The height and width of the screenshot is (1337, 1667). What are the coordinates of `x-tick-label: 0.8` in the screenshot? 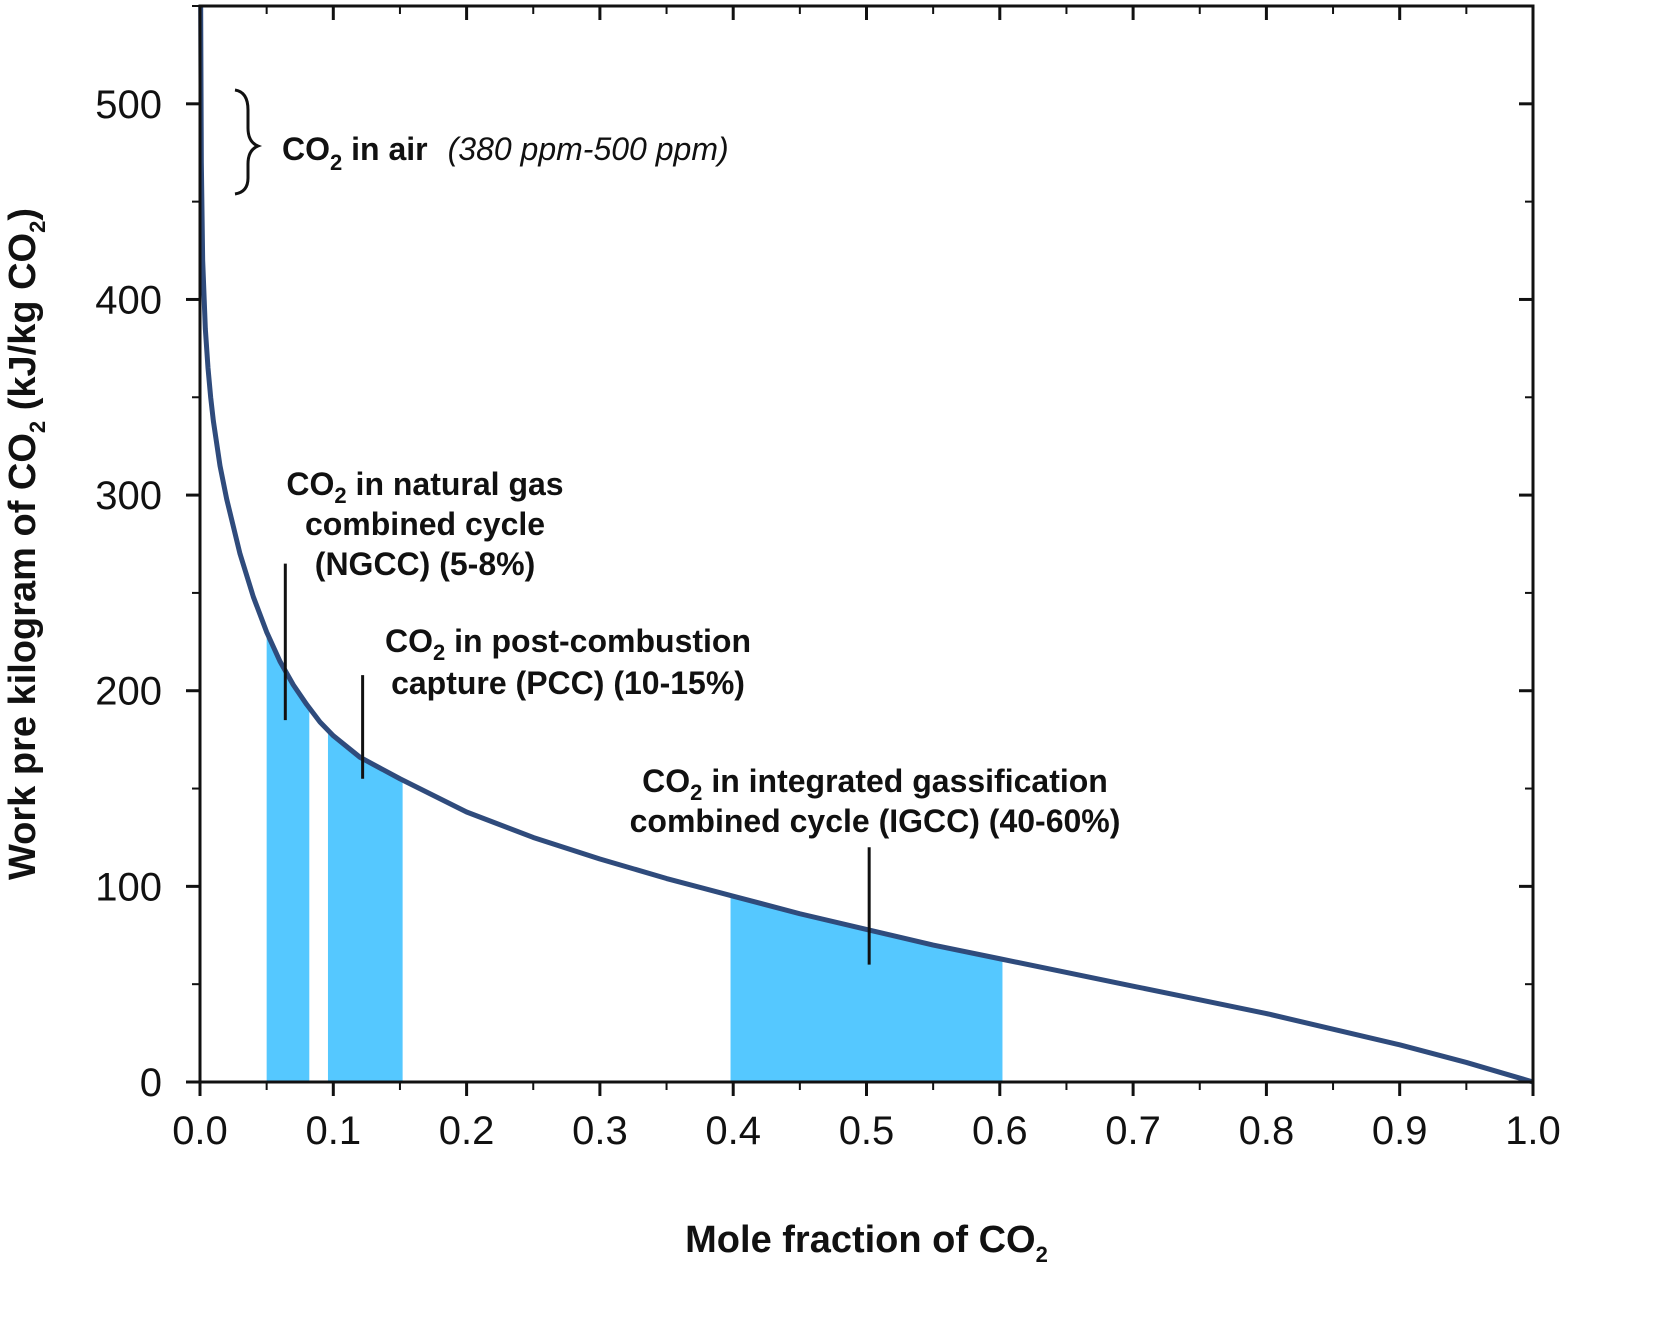 It's located at (1267, 1131).